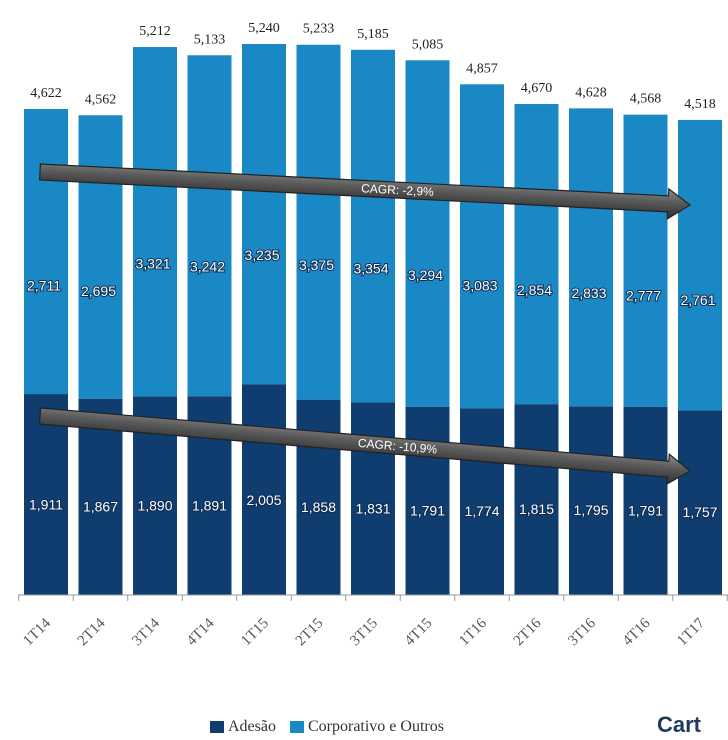 Image resolution: width=728 pixels, height=740 pixels. Describe the element at coordinates (370, 268) in the screenshot. I see `value-label-corporativo: 3,354` at that location.